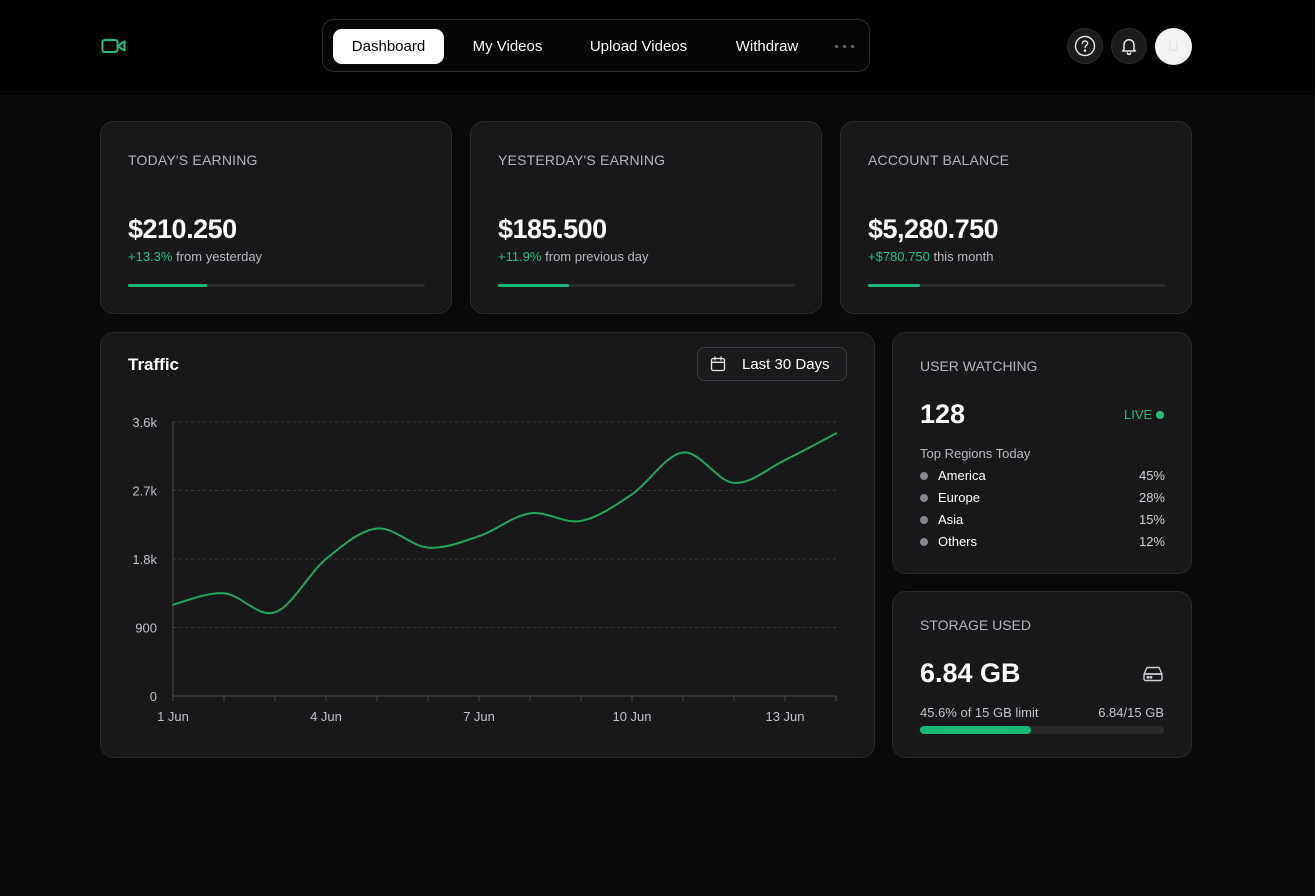 This screenshot has width=1315, height=896. Describe the element at coordinates (504, 523) in the screenshot. I see `series-line` at that location.